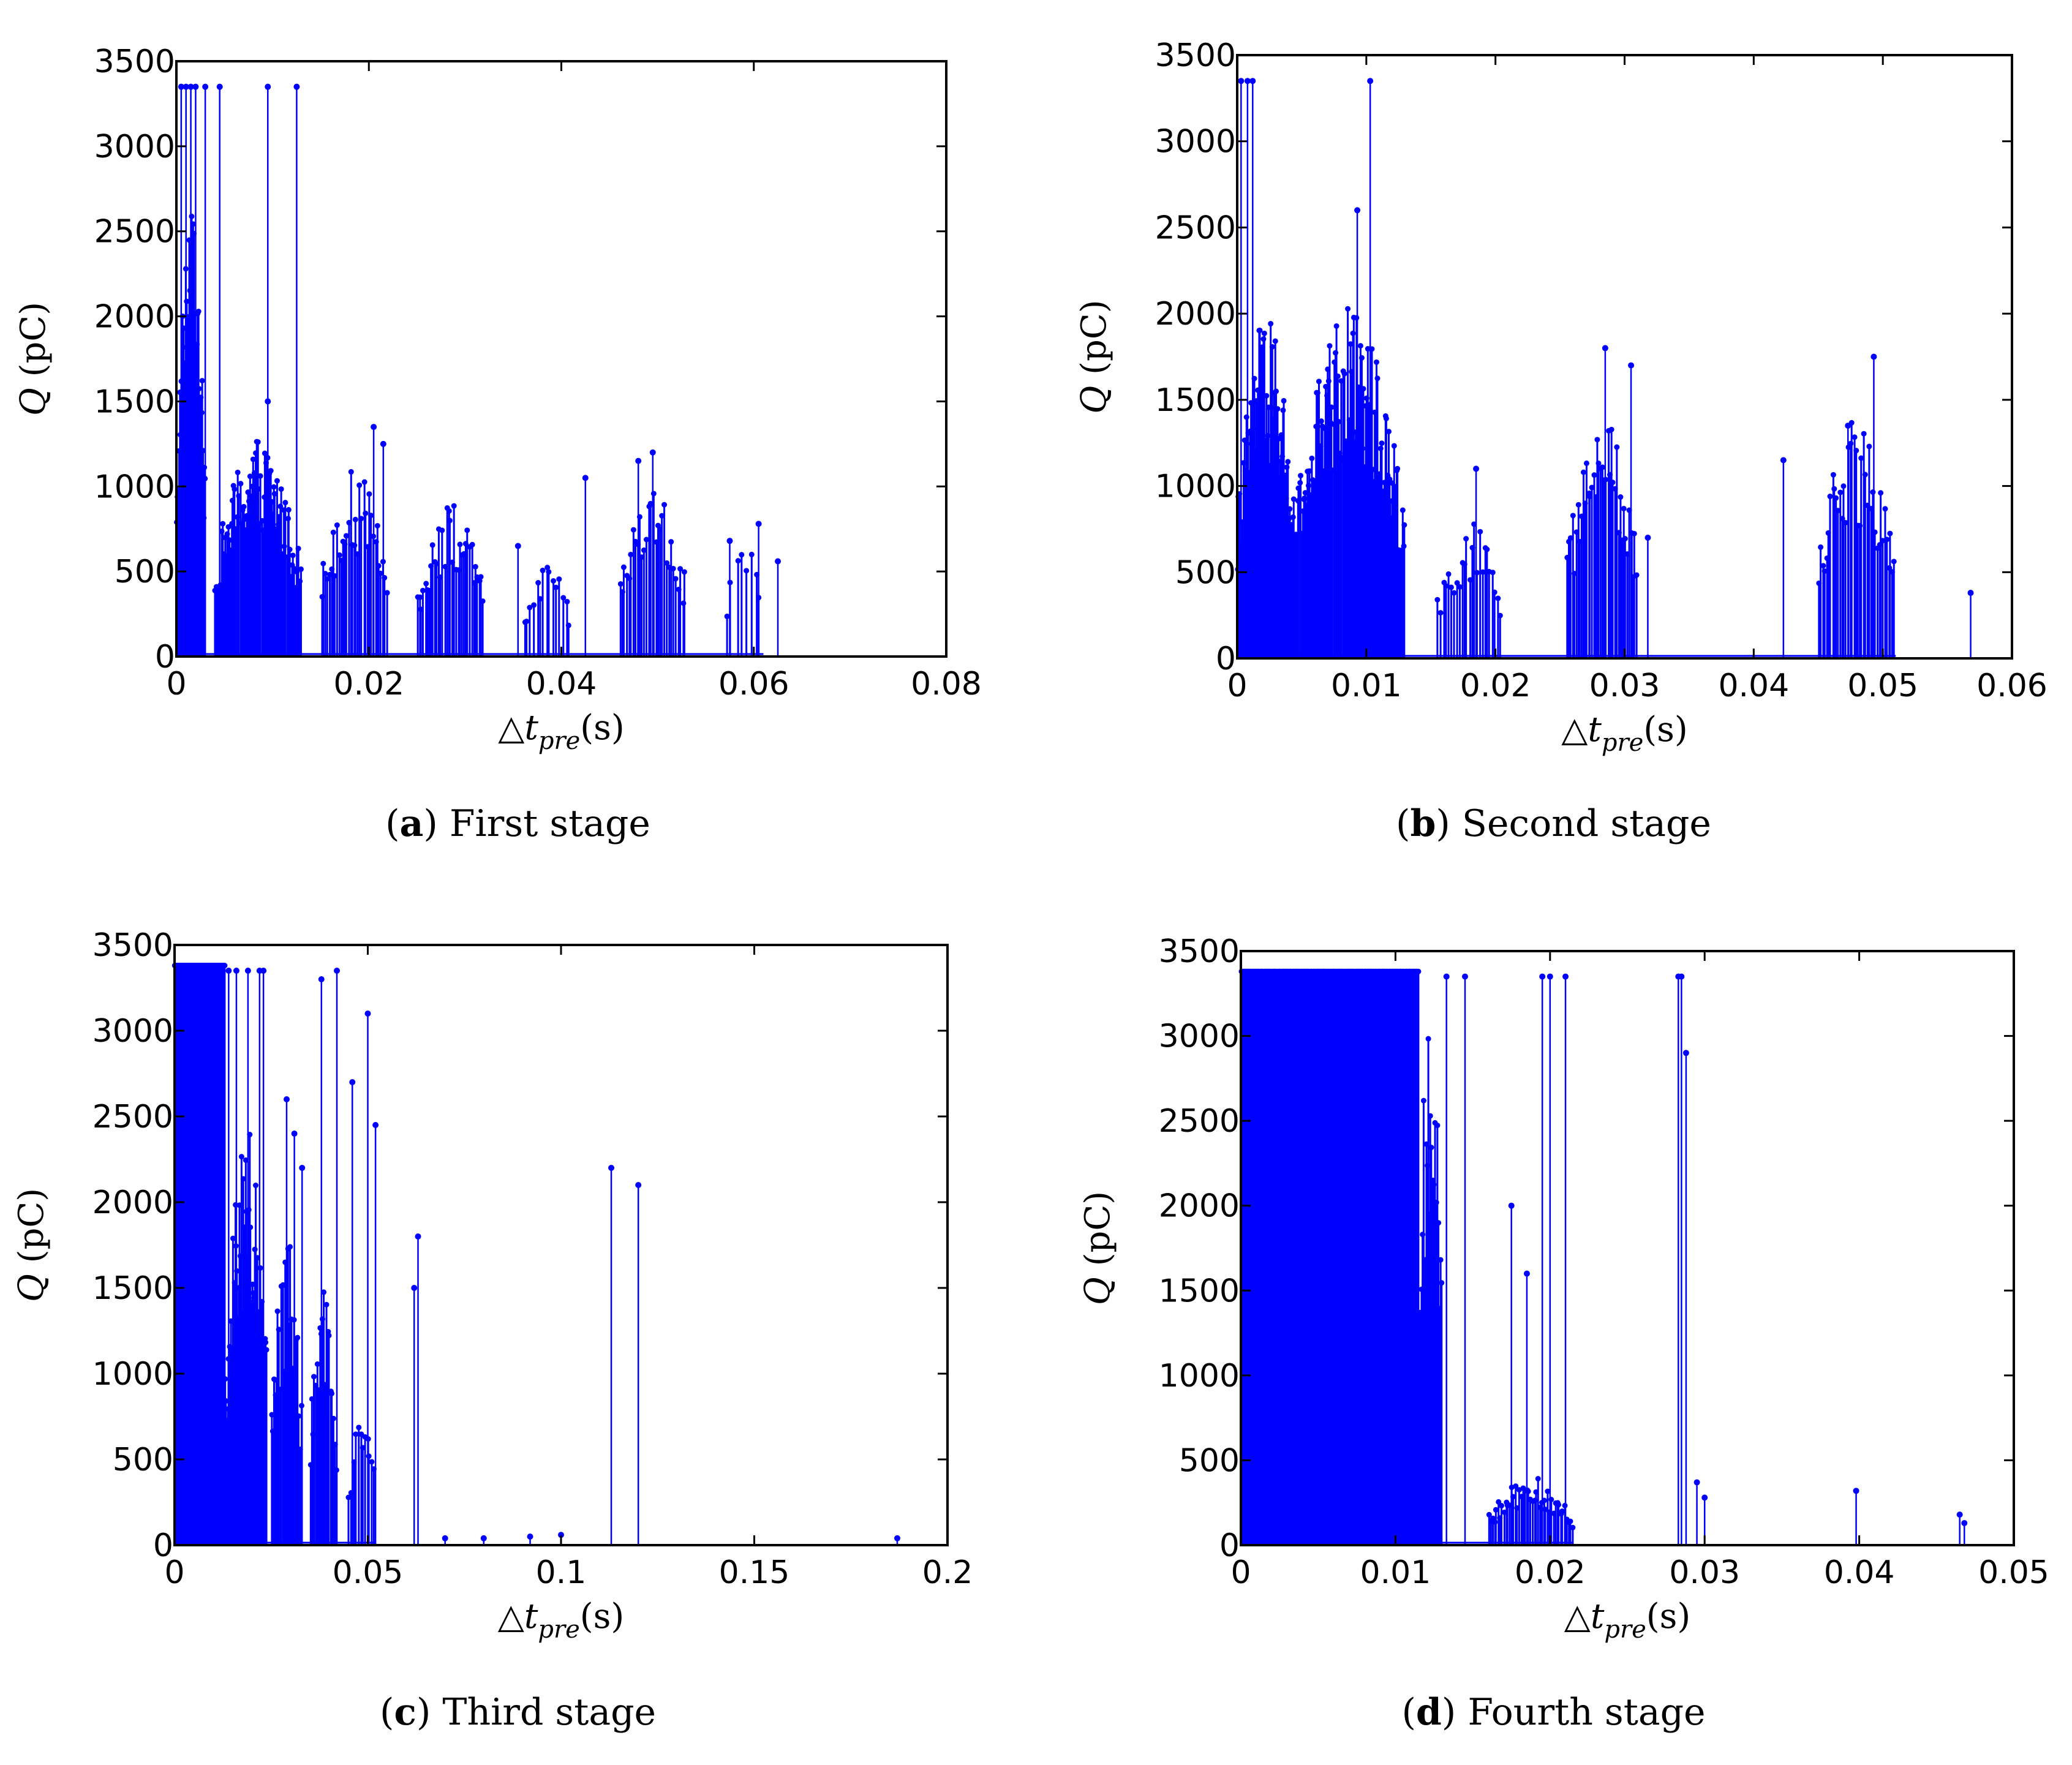 Image resolution: width=2072 pixels, height=1765 pixels. Describe the element at coordinates (1704, 1573) in the screenshot. I see `x-tick-label-d-3: 0.03` at that location.